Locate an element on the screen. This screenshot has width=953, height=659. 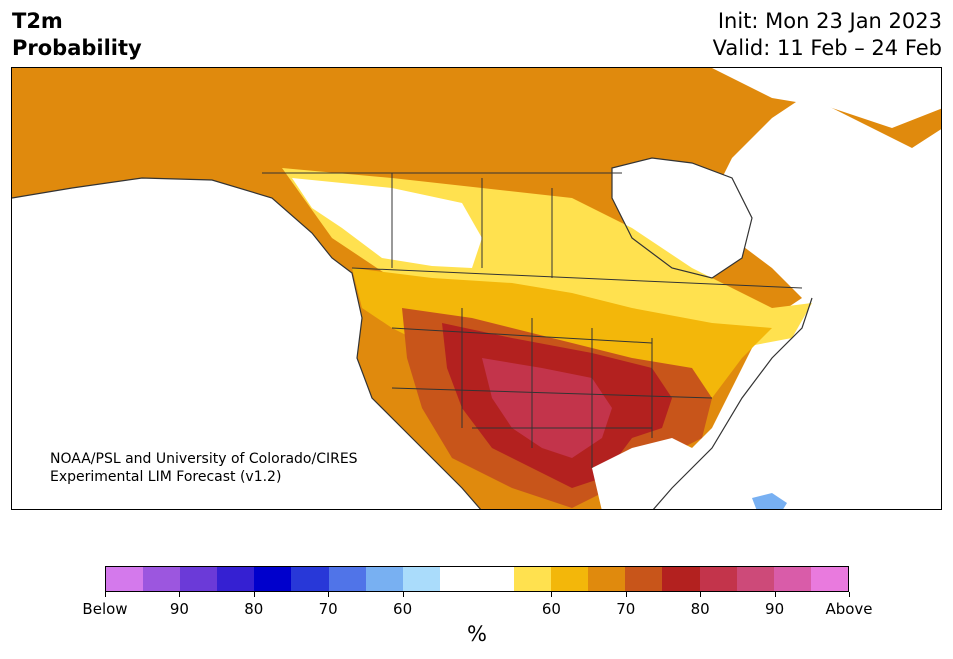
valid-dates: Valid: 11 Feb – 24 Feb is located at coordinates (827, 48).